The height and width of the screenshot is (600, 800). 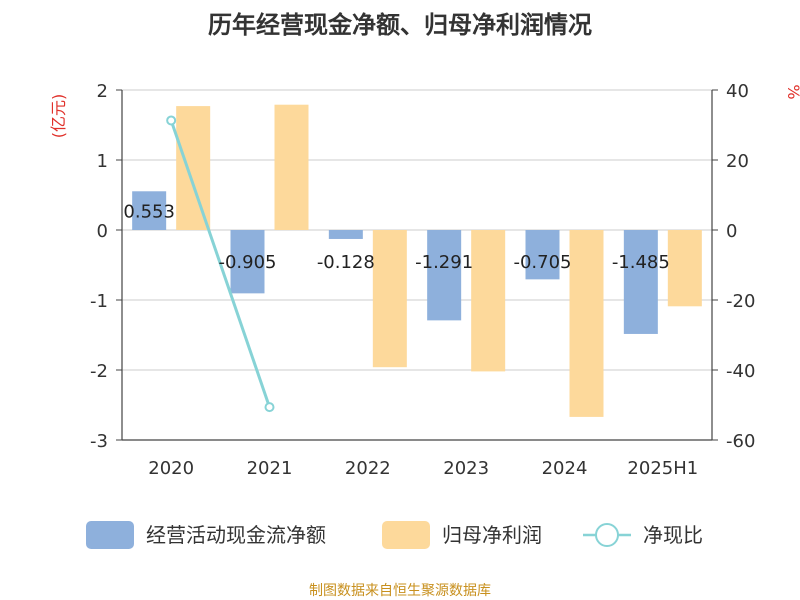 I want to click on bar-profit-2025H1, so click(x=684, y=268).